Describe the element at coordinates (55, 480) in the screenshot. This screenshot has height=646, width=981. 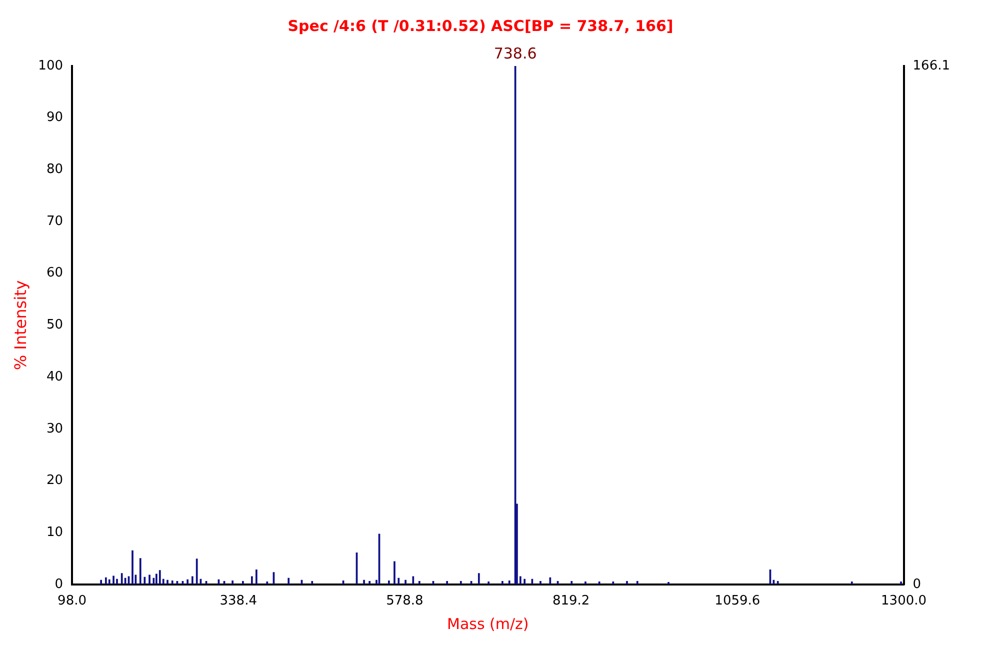
I see `y-tick-label: 20` at that location.